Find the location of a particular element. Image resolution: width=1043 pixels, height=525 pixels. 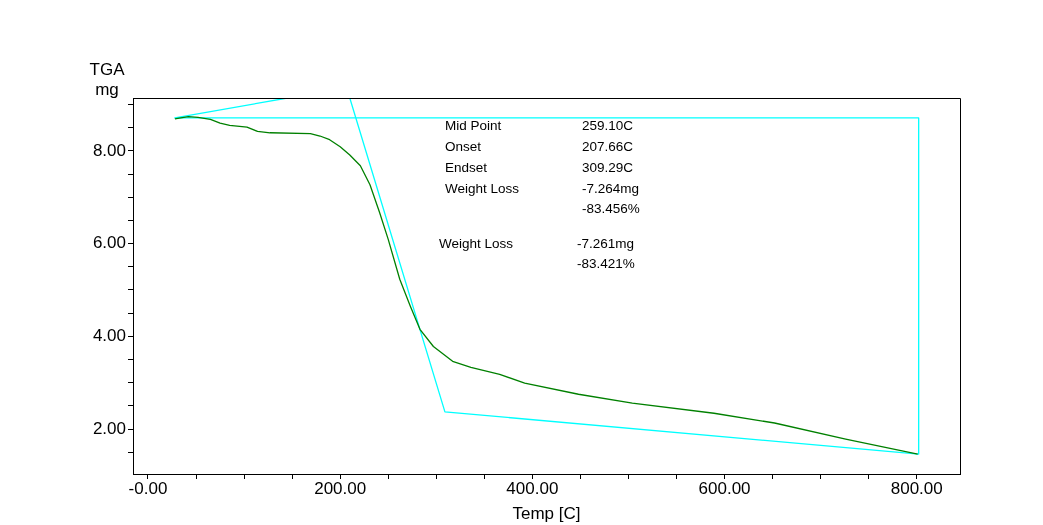

x-axis-title: Temp [C] is located at coordinates (546, 514).